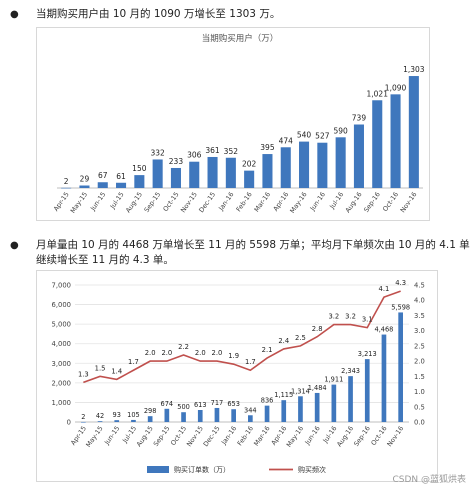 The image size is (474, 488). What do you see at coordinates (244, 202) in the screenshot?
I see `x-tick-label: Feb-16` at bounding box center [244, 202].